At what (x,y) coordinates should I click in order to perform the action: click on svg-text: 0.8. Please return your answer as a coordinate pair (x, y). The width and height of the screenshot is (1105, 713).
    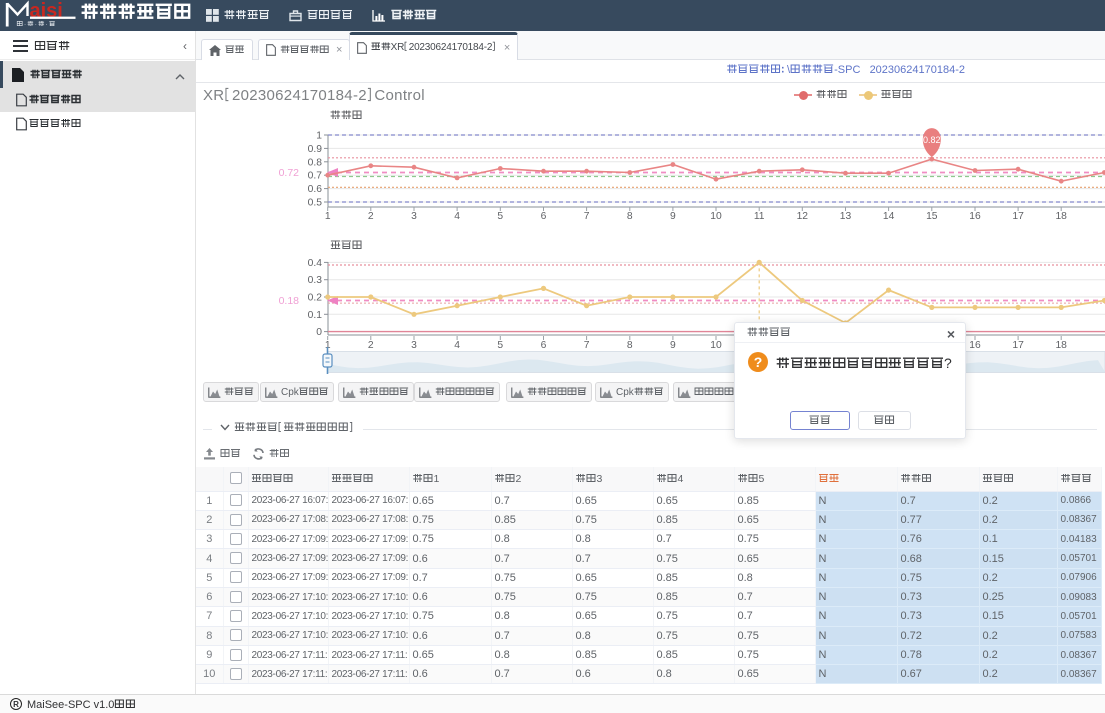
    Looking at the image, I should click on (315, 162).